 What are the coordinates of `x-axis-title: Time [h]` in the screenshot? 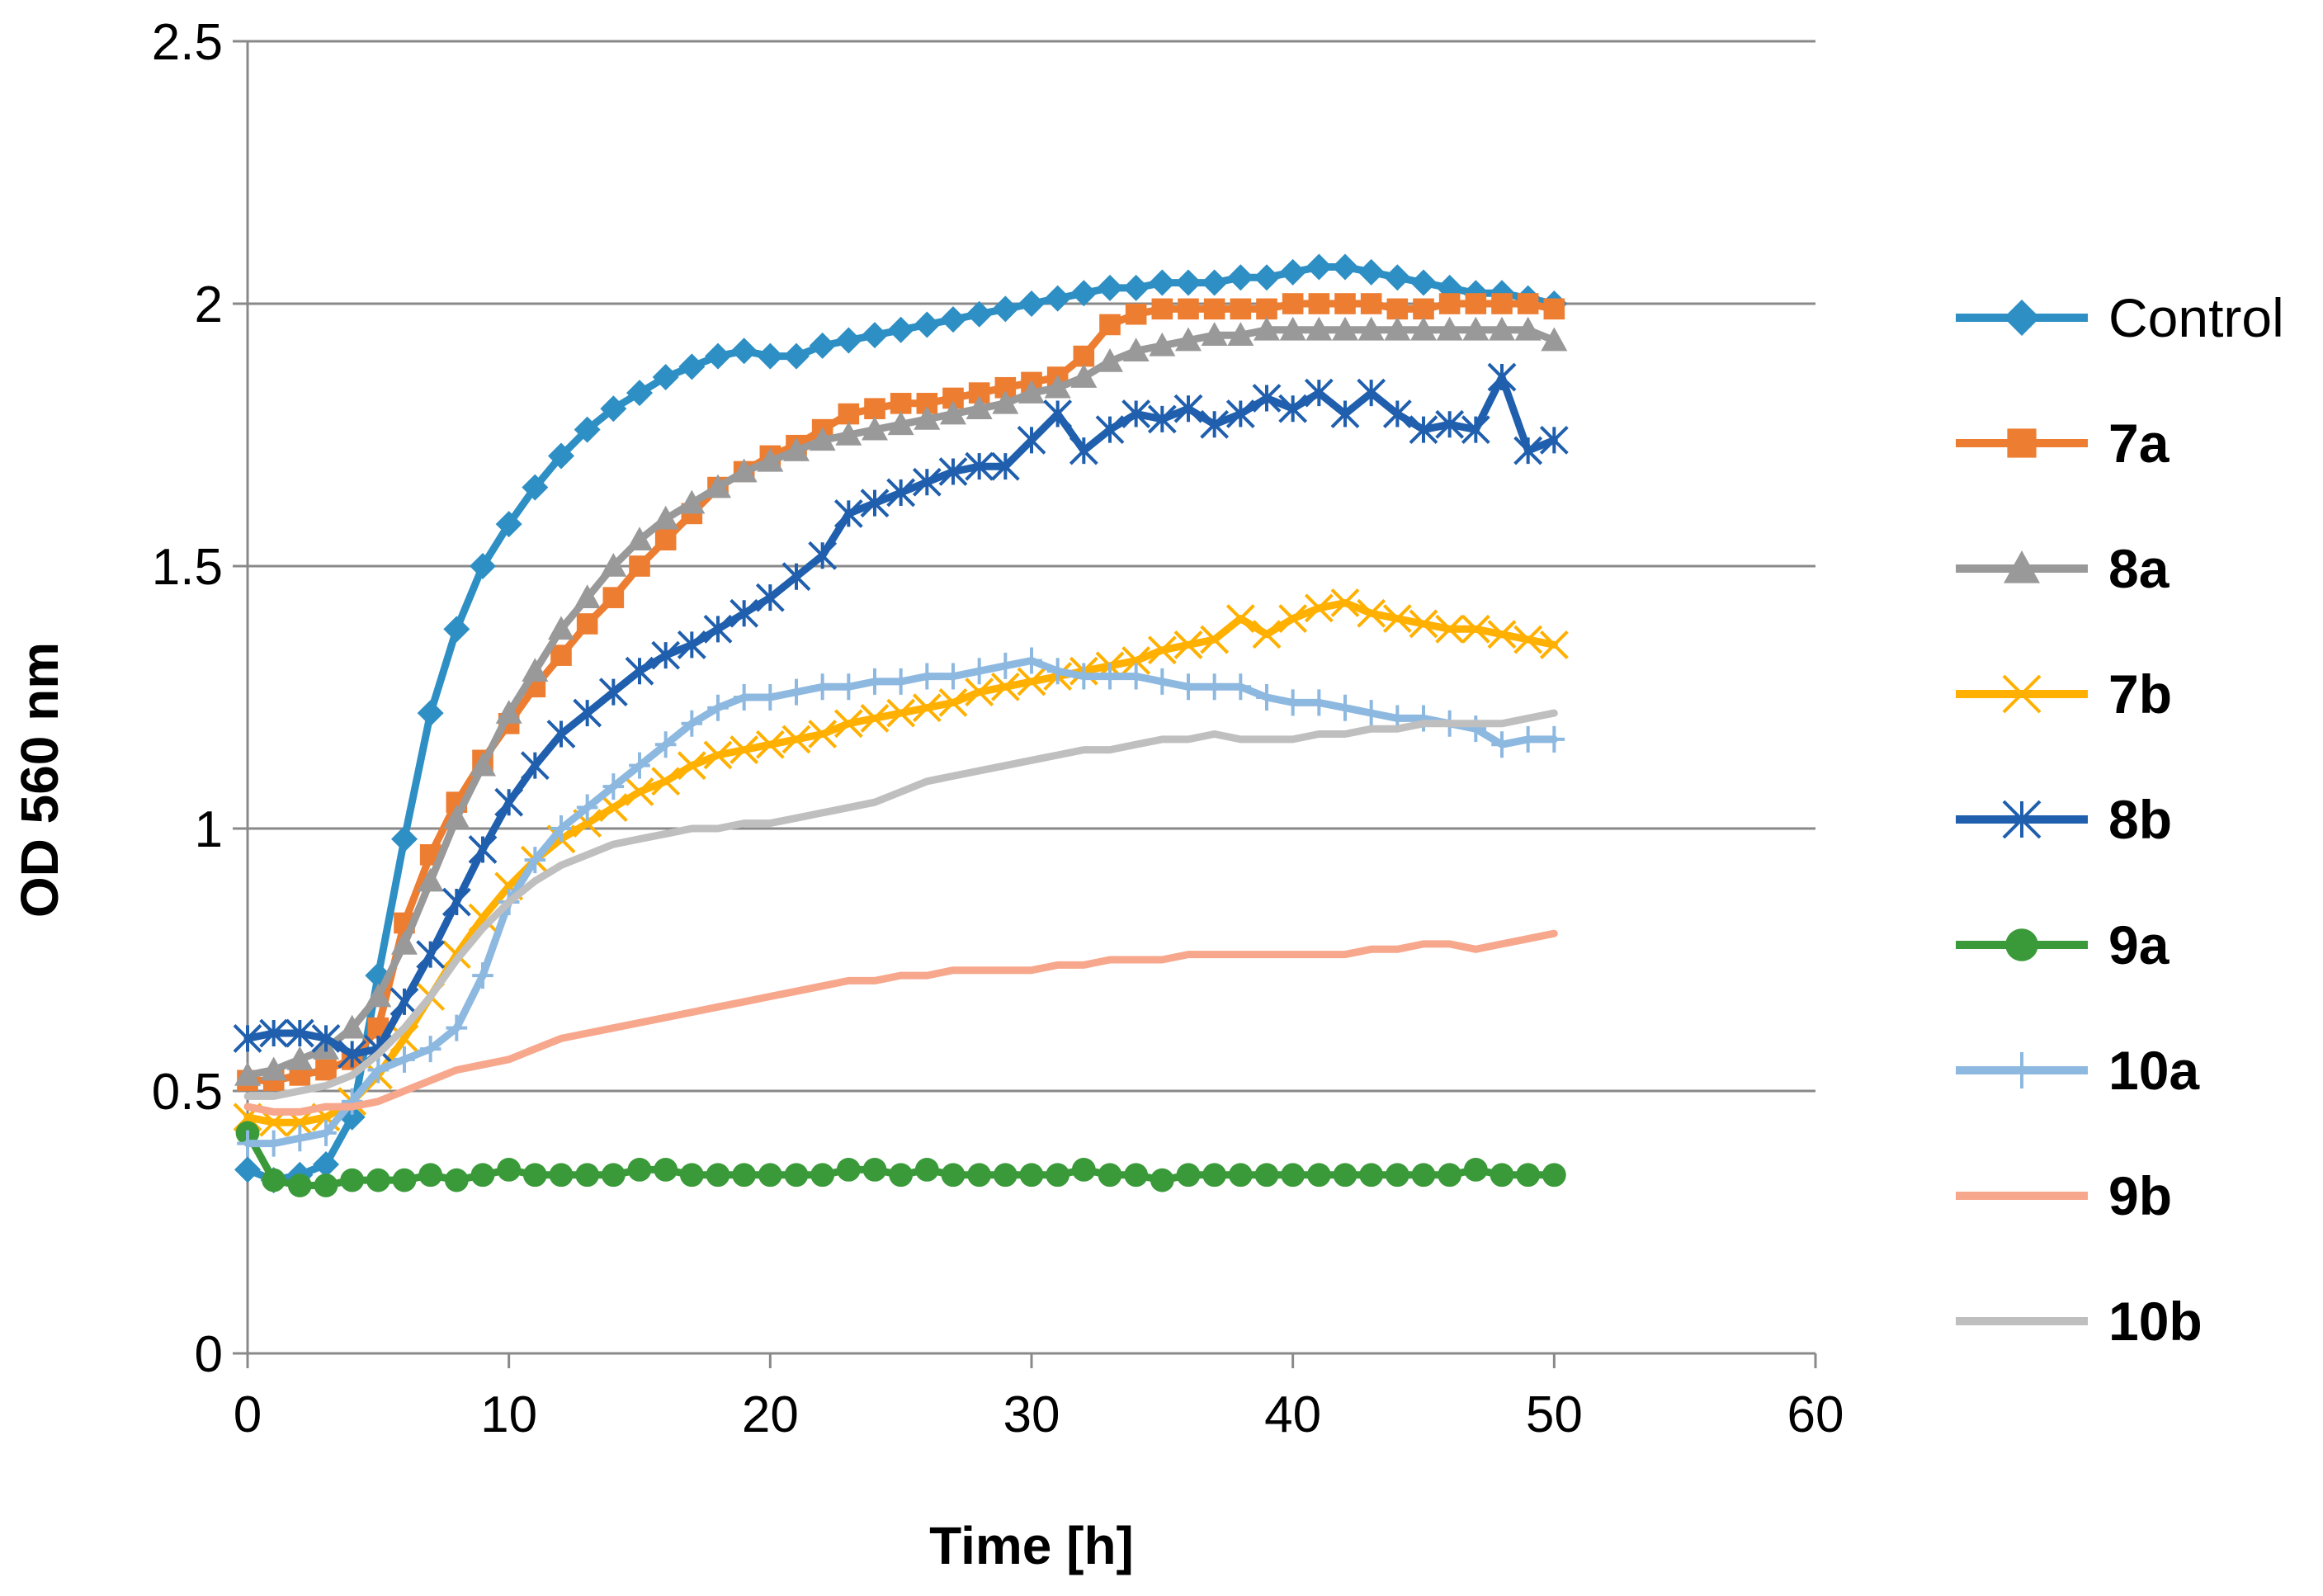 It's located at (1031, 1545).